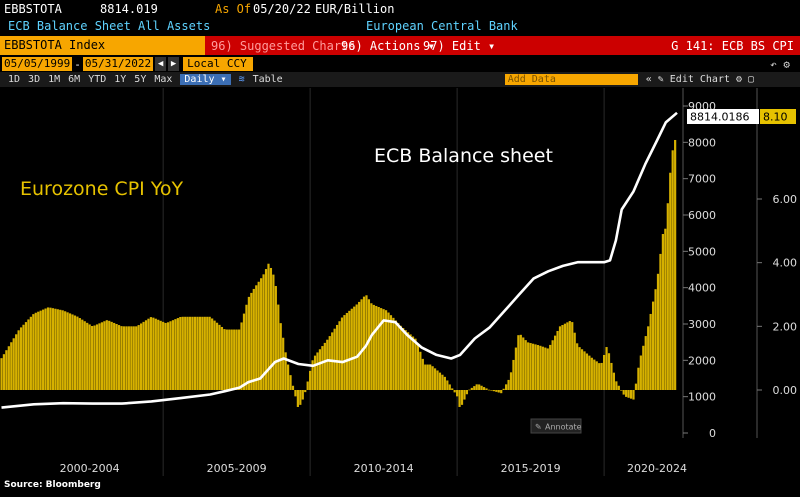 The width and height of the screenshot is (800, 497). What do you see at coordinates (556, 426) in the screenshot?
I see `annotate-button: ✎ Annotate` at bounding box center [556, 426].